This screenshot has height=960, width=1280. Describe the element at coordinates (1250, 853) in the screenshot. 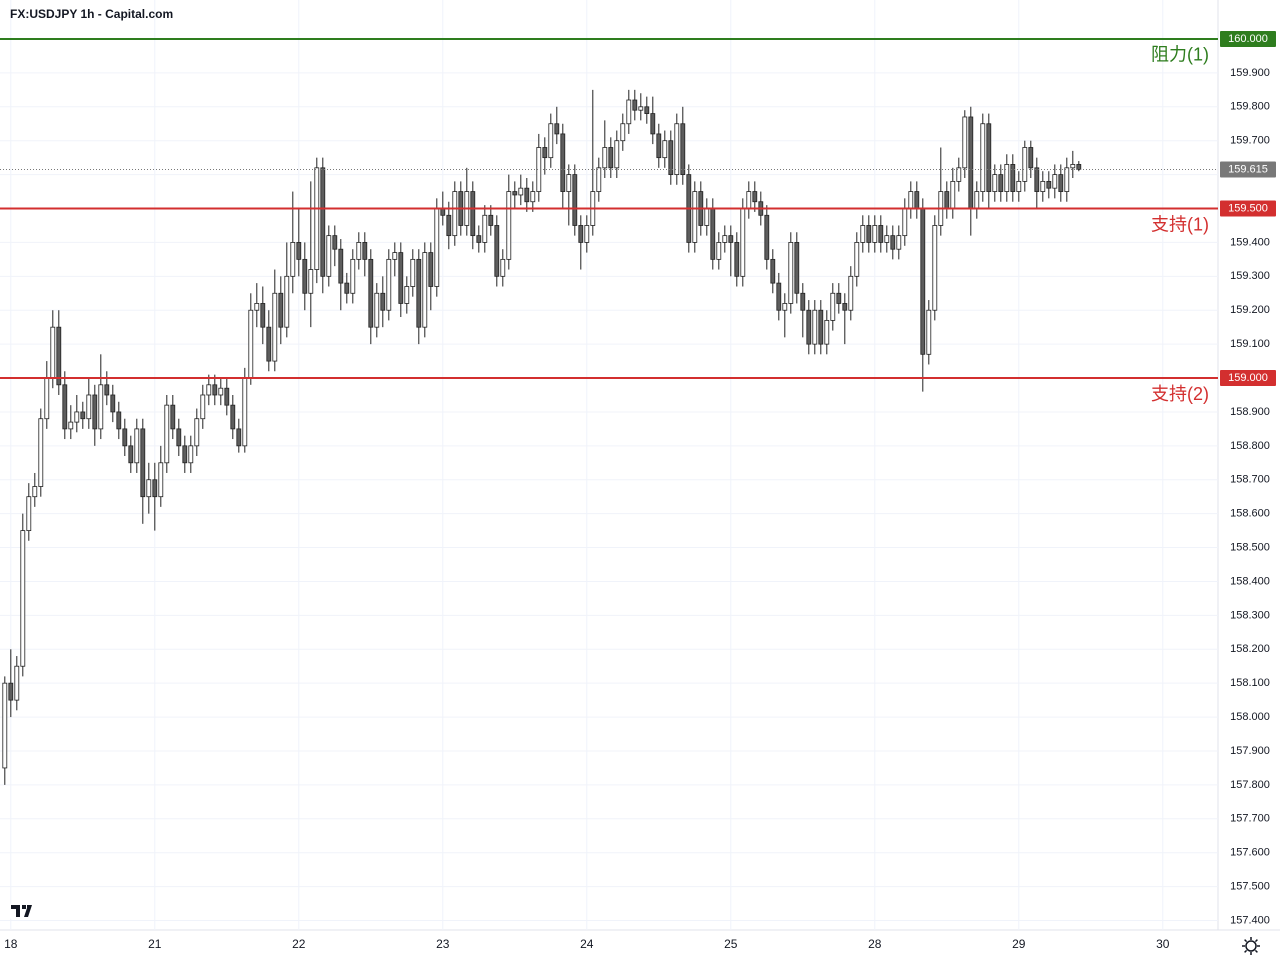

I see `y-tick-label: 157.600` at that location.